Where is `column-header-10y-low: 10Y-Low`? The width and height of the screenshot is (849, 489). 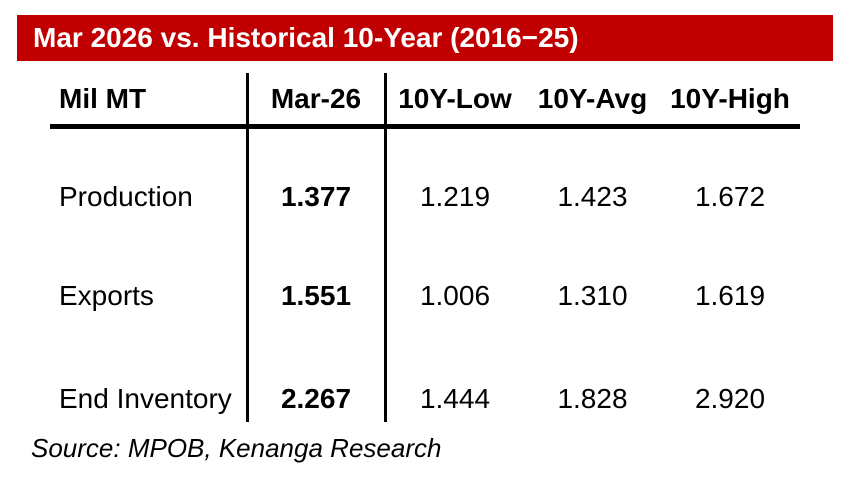
column-header-10y-low: 10Y-Low is located at coordinates (455, 98).